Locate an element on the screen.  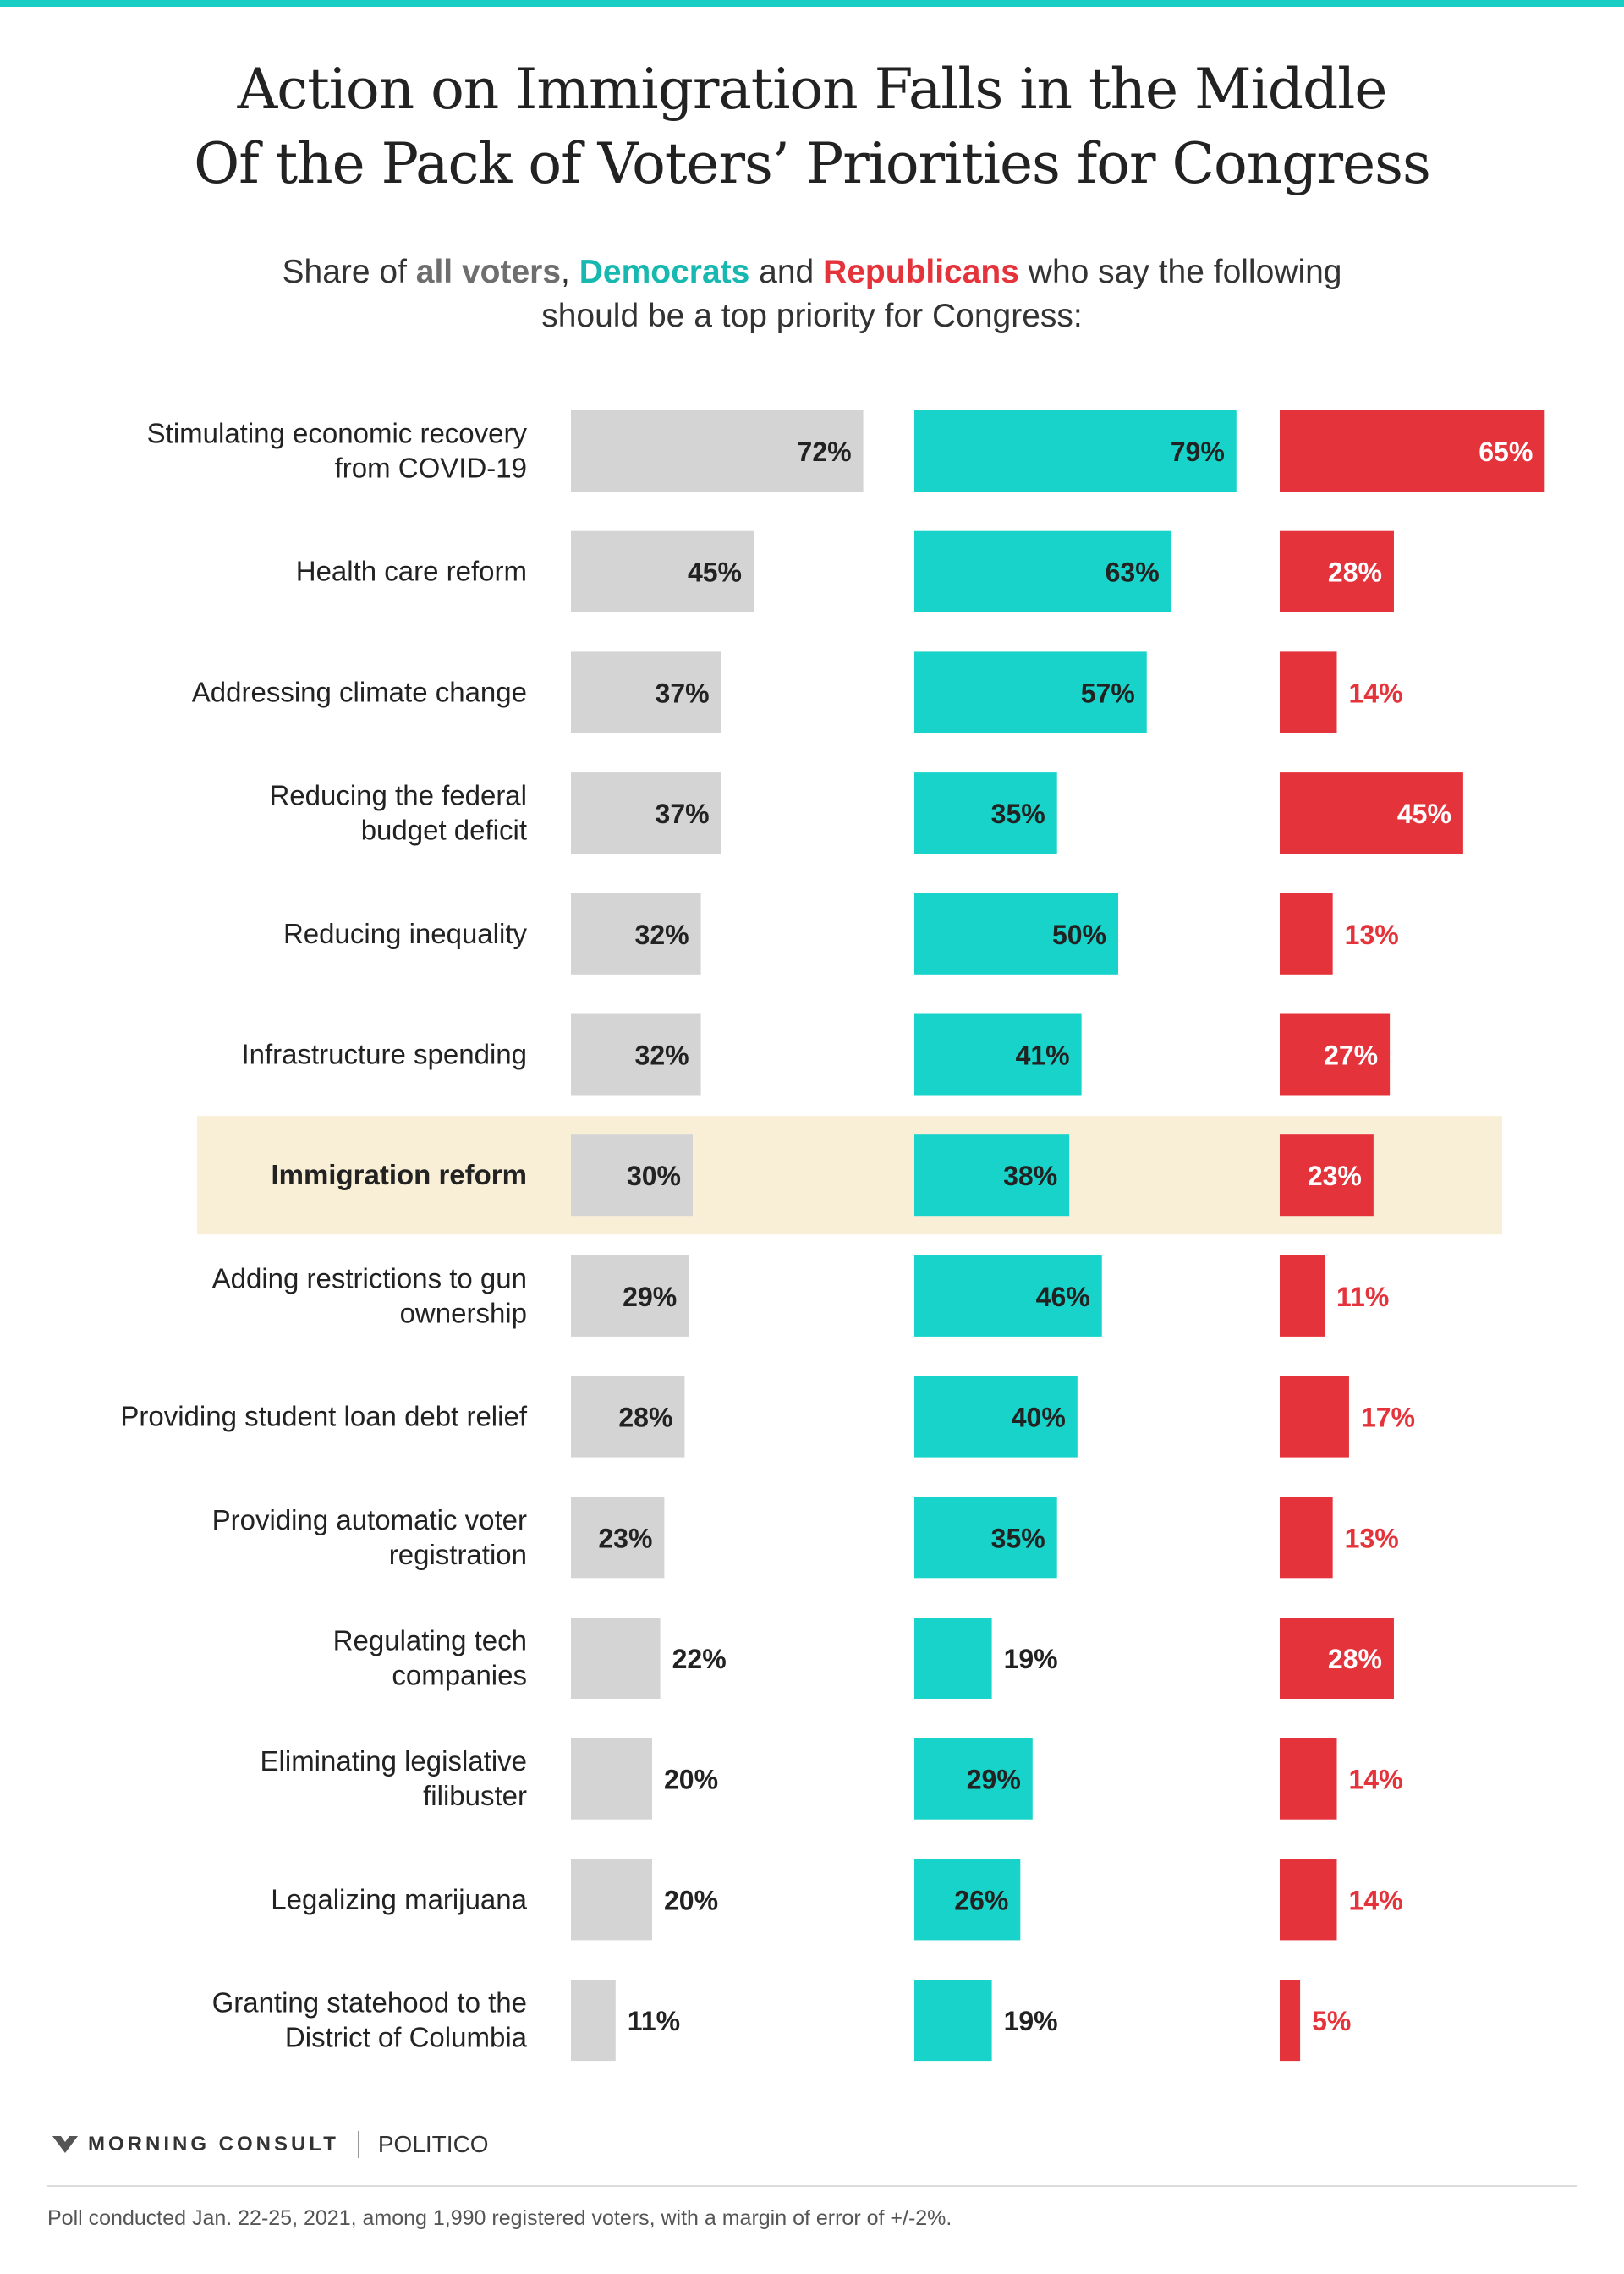
dem-value-label: 63% is located at coordinates (1133, 573).